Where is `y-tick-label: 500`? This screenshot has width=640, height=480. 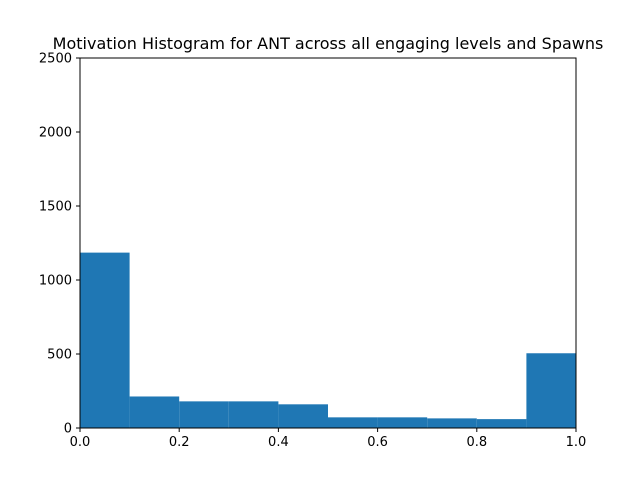
y-tick-label: 500 is located at coordinates (59, 355).